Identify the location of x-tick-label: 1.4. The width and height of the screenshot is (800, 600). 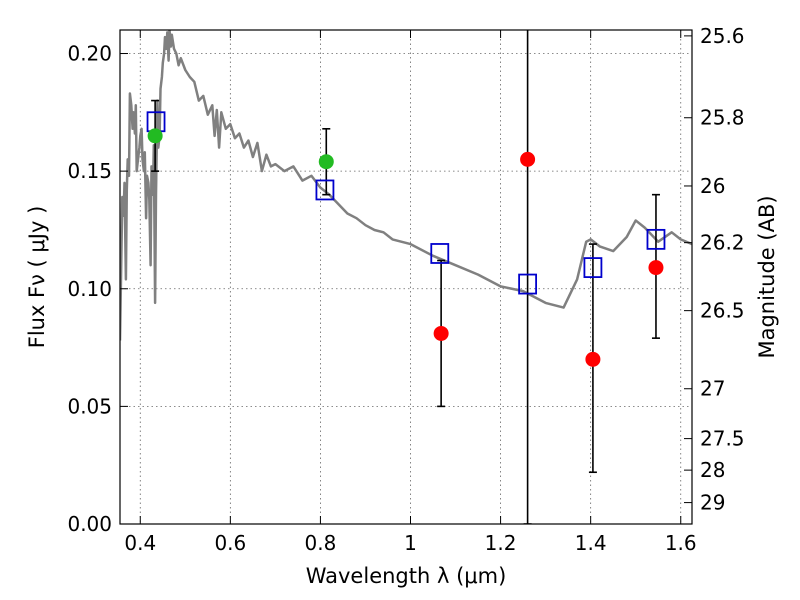
(591, 543).